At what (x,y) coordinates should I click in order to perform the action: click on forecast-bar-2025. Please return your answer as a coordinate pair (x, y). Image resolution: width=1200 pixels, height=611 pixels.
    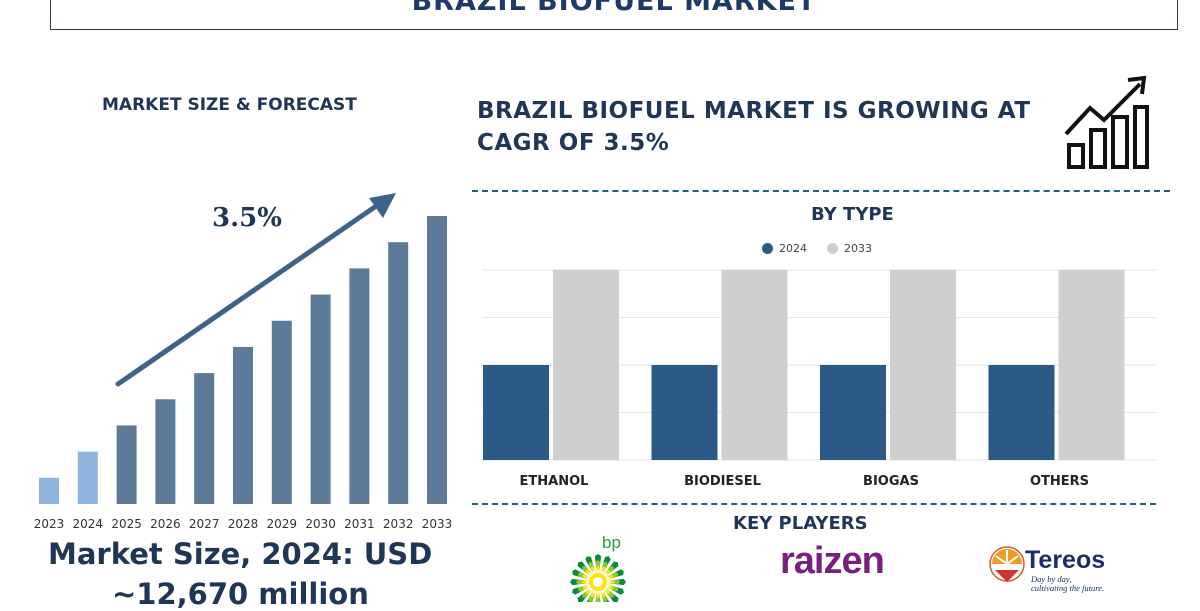
    Looking at the image, I should click on (126, 464).